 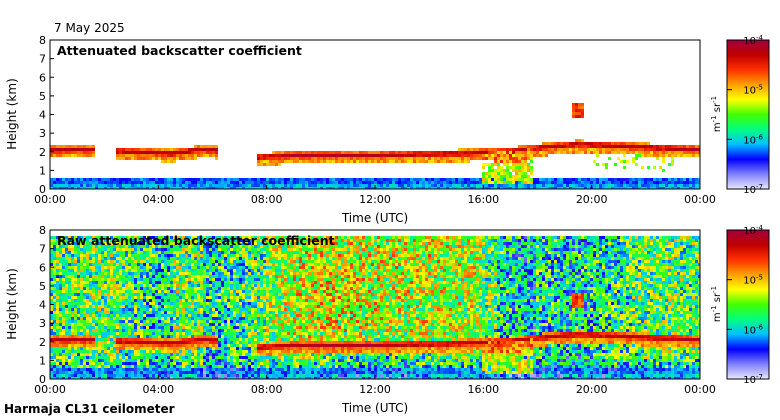 What do you see at coordinates (89, 409) in the screenshot?
I see `instrument-label: Harmaja CL31 ceilometer` at bounding box center [89, 409].